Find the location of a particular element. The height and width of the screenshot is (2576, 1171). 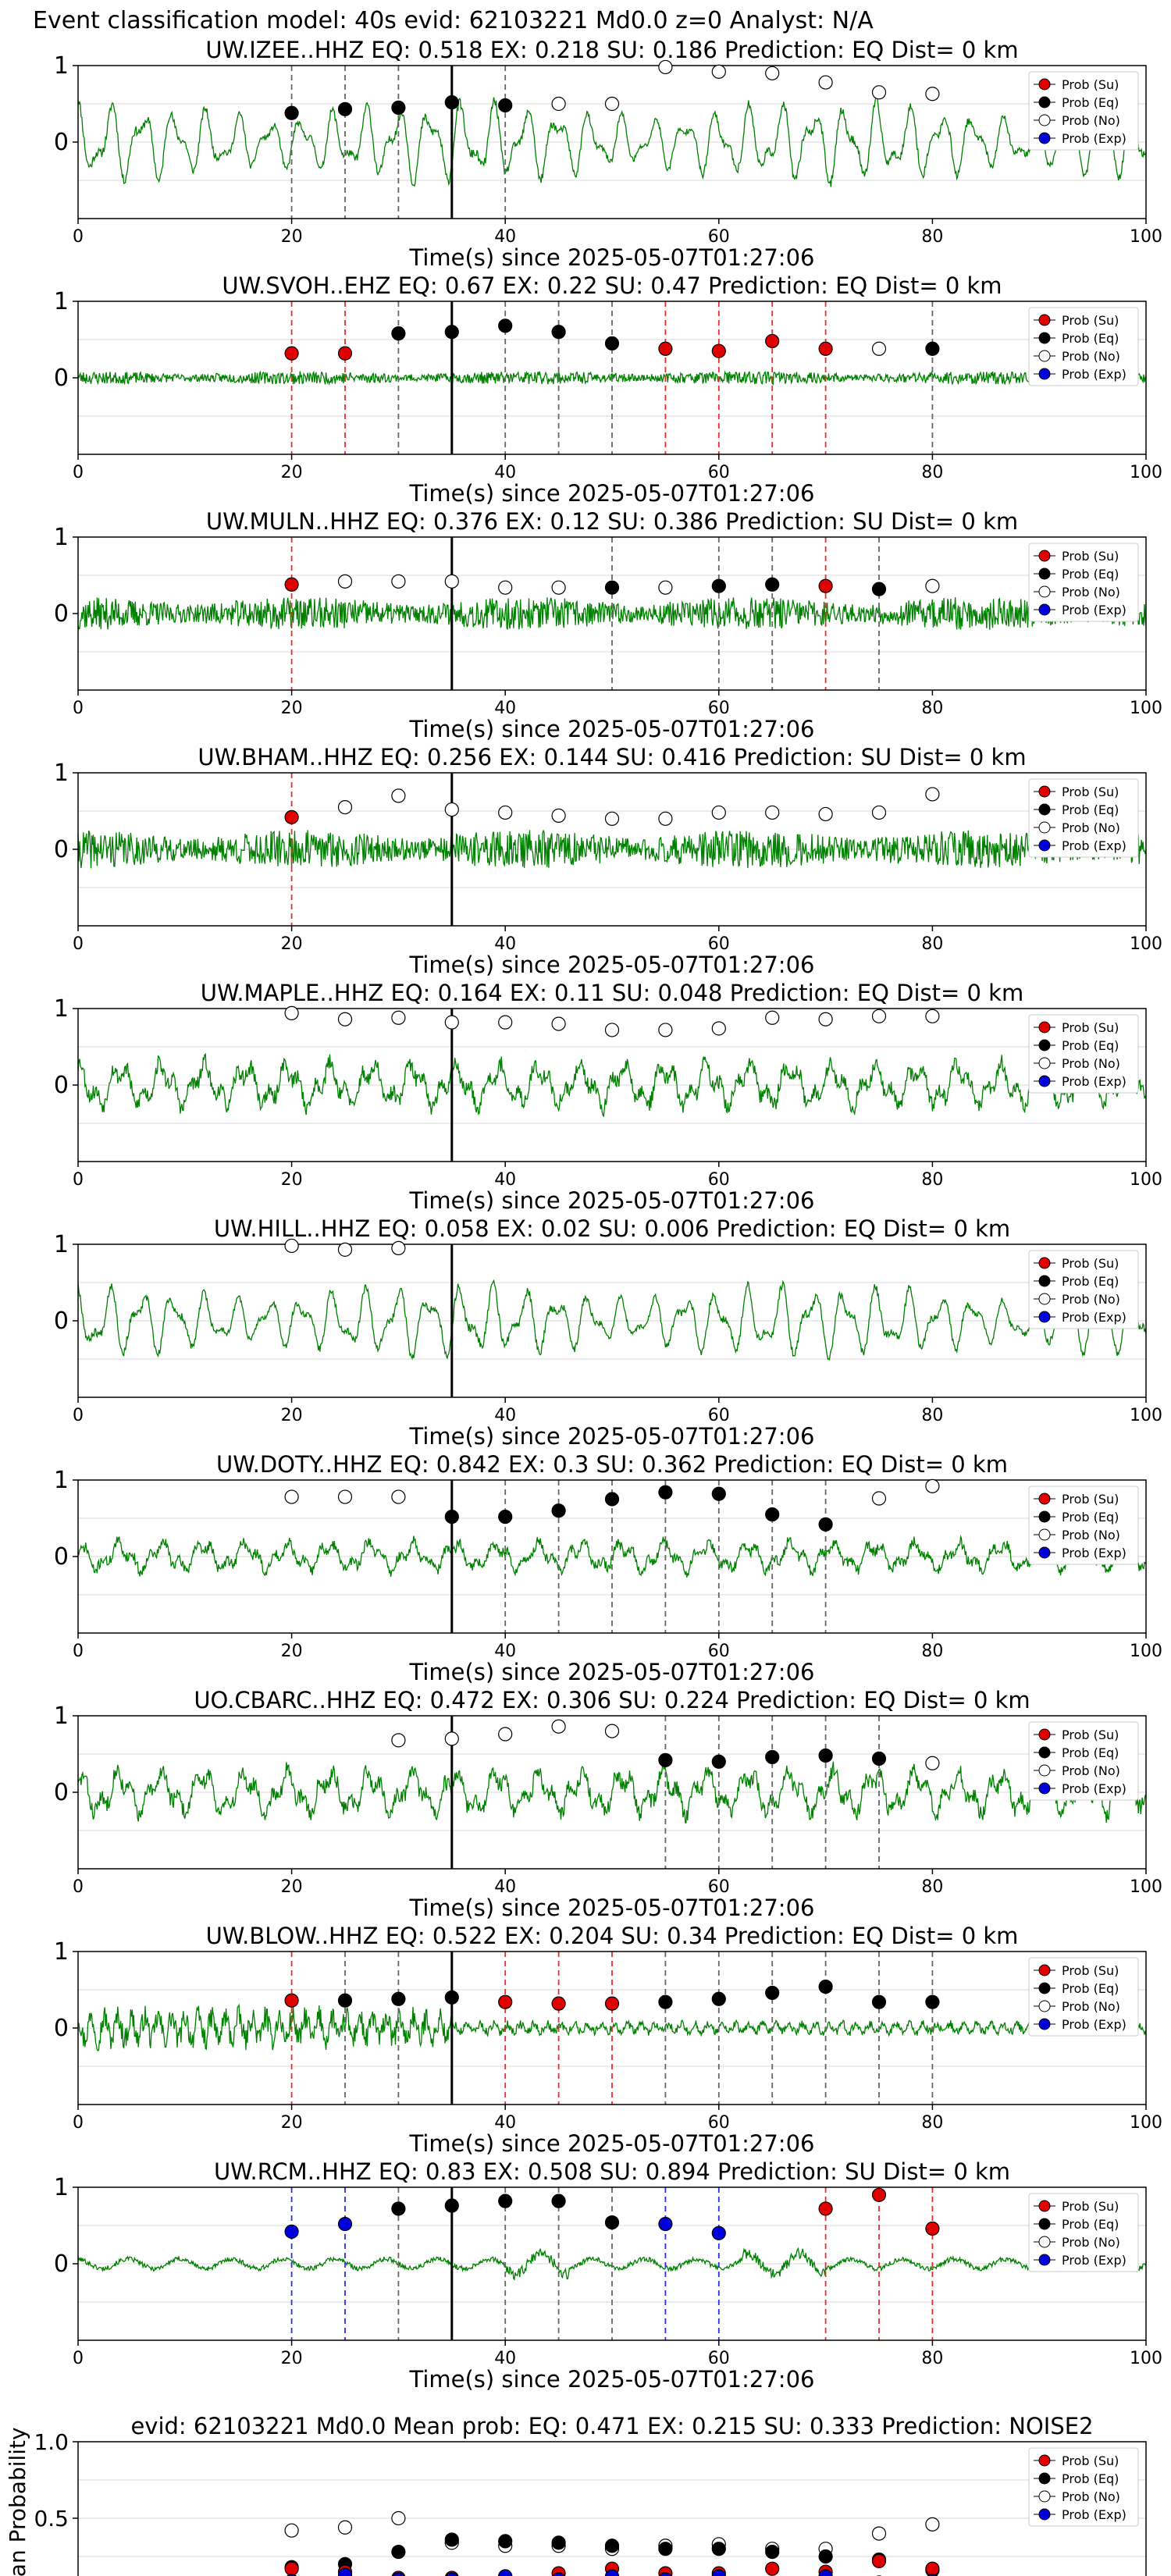

xtick-label-8-0: 0 is located at coordinates (78, 2123).